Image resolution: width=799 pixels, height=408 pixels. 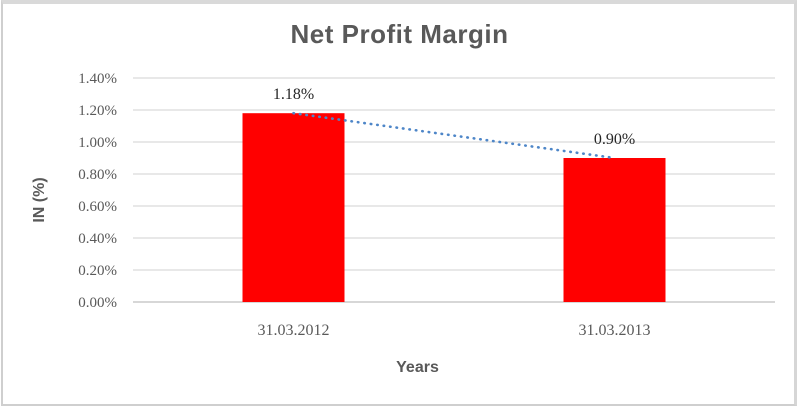 I want to click on y-tick-label: 1.00%, so click(x=97, y=143).